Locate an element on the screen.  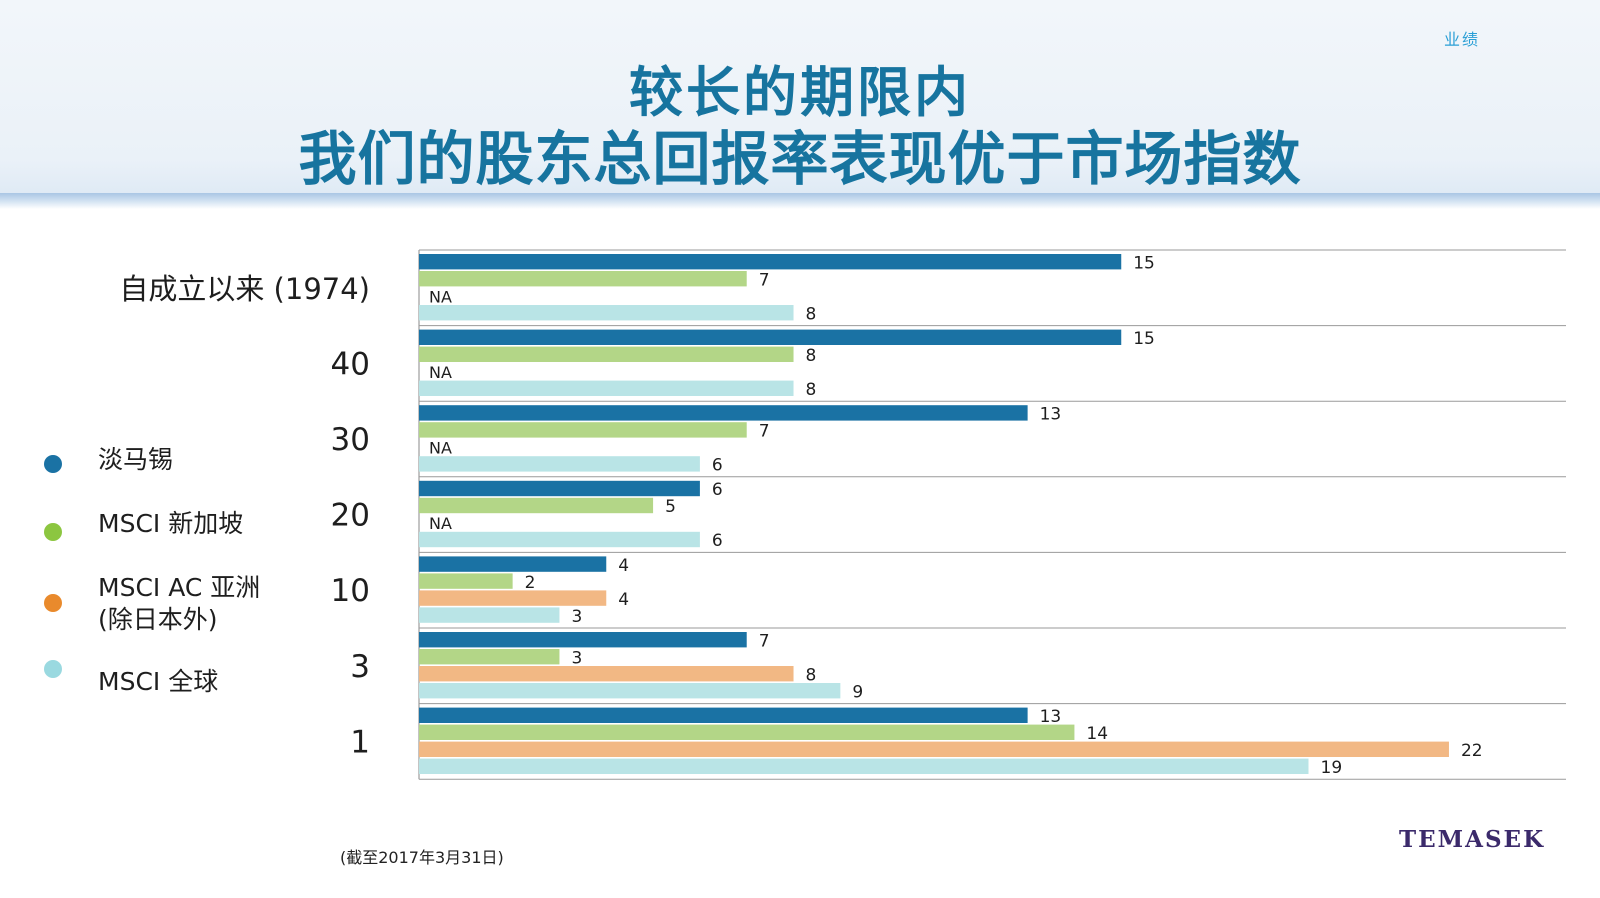
header-divider-band is located at coordinates (800, 201).